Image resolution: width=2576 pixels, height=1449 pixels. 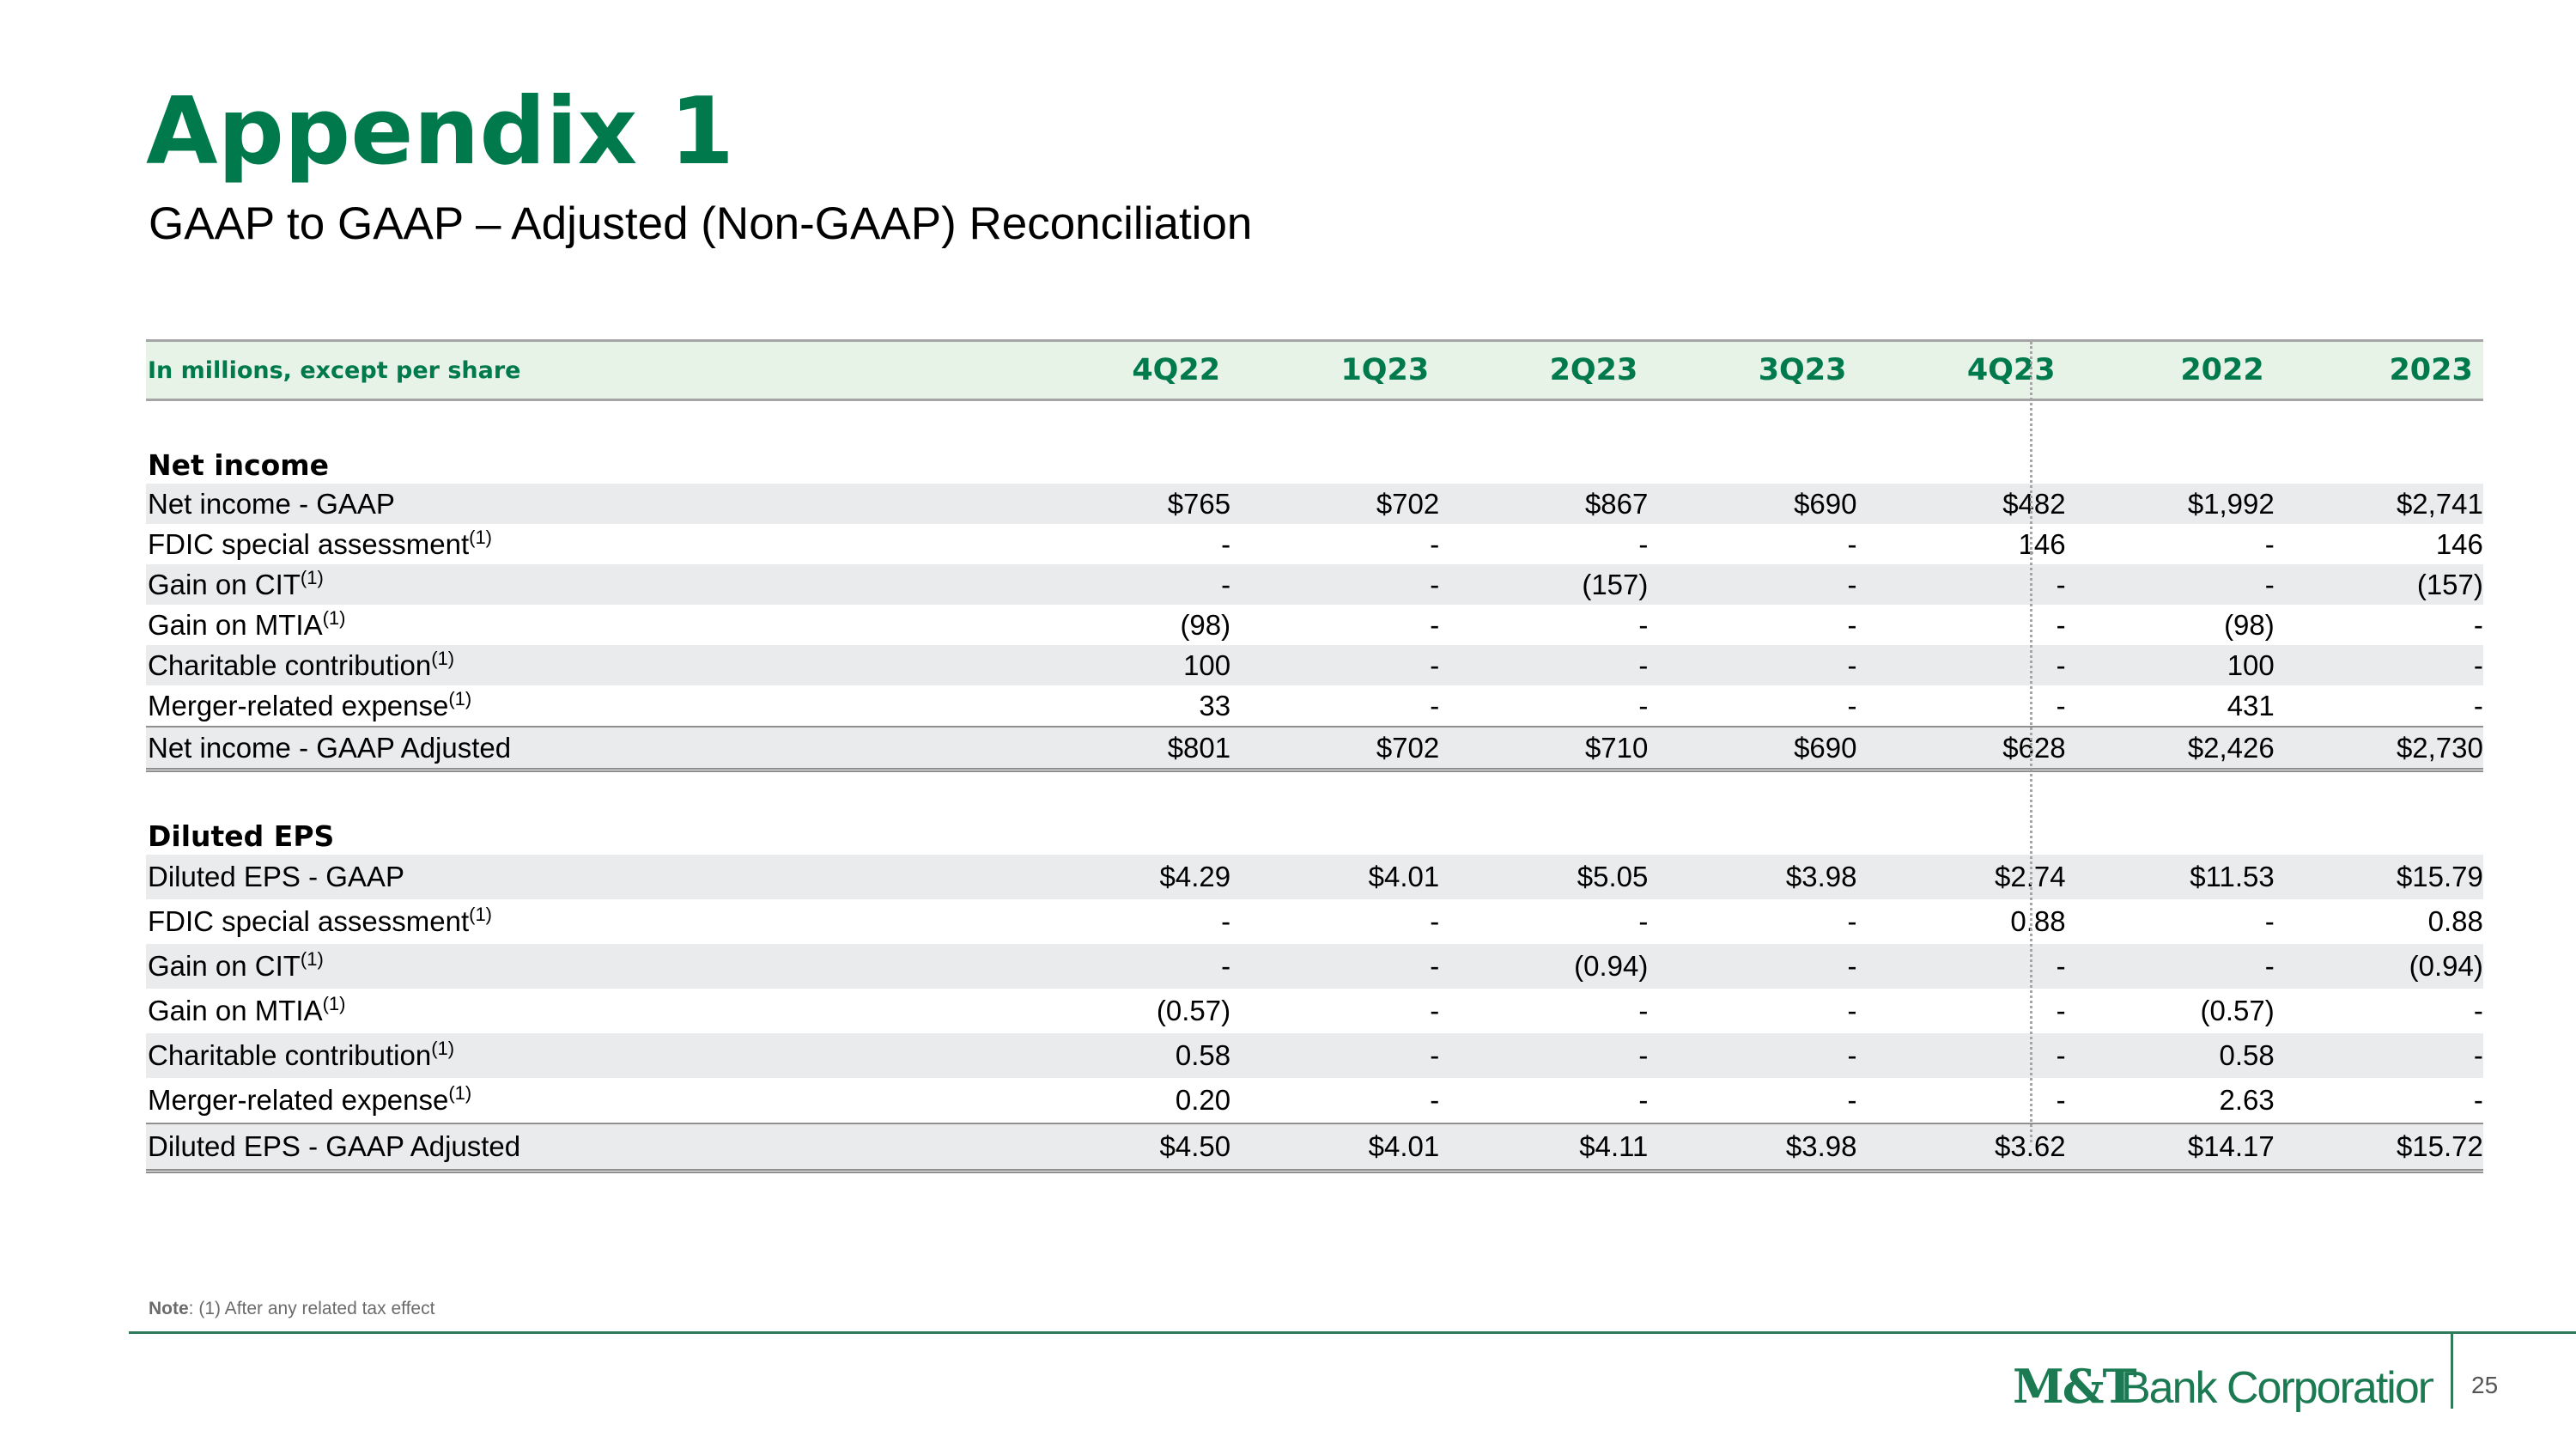 I want to click on column-header: 4Q22, so click(x=1126, y=370).